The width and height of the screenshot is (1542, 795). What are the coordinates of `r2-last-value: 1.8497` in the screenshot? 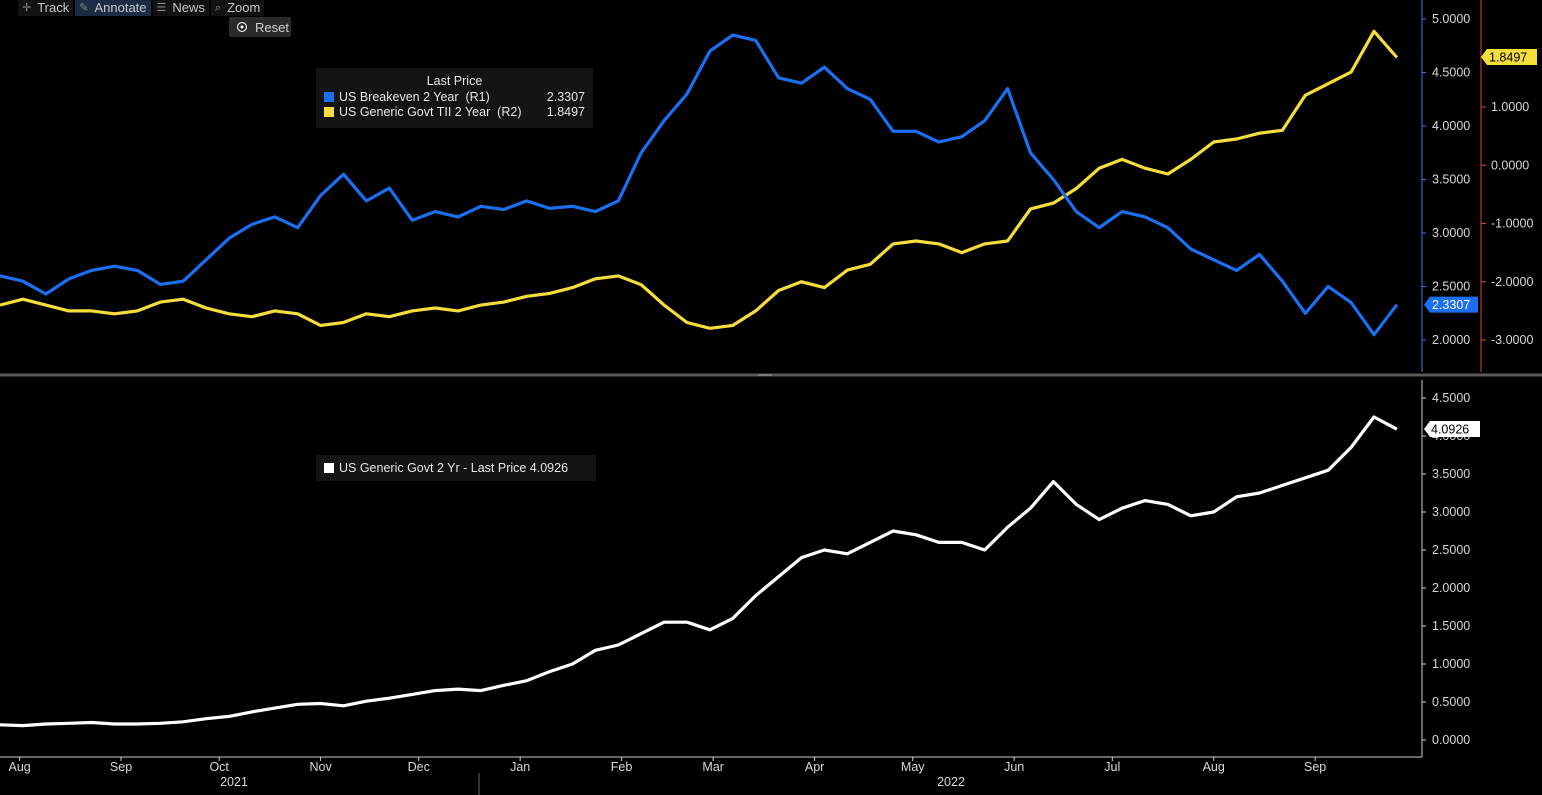 It's located at (1508, 58).